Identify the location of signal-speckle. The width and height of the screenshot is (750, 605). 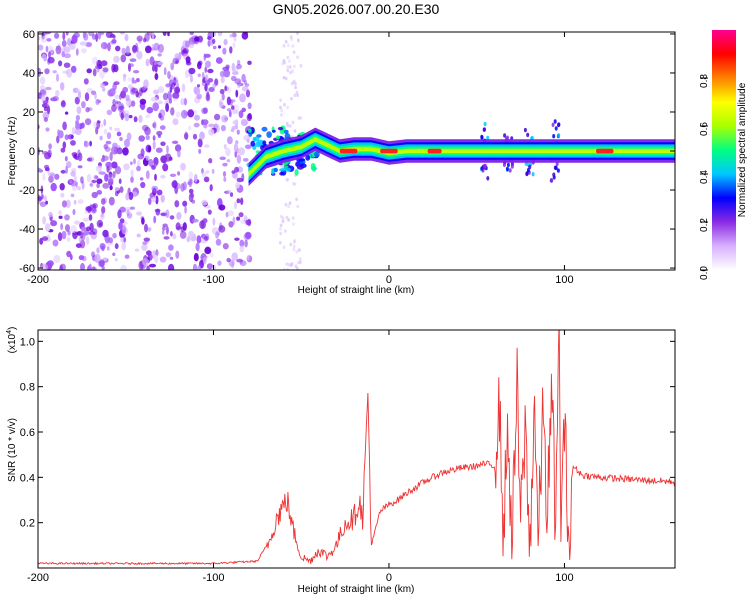
(275, 170).